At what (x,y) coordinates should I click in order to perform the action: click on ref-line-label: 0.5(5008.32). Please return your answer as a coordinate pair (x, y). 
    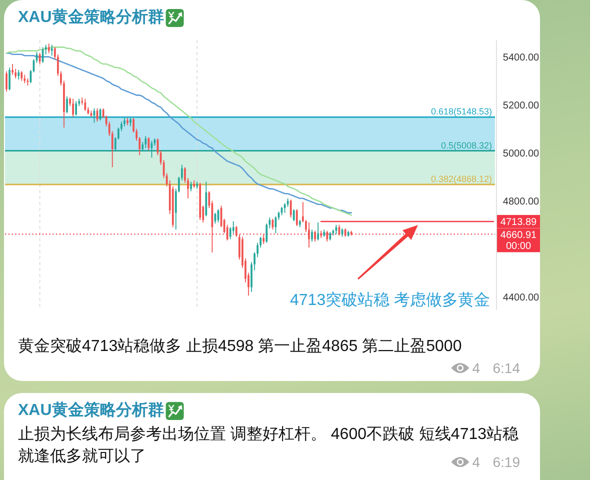
    Looking at the image, I should click on (466, 145).